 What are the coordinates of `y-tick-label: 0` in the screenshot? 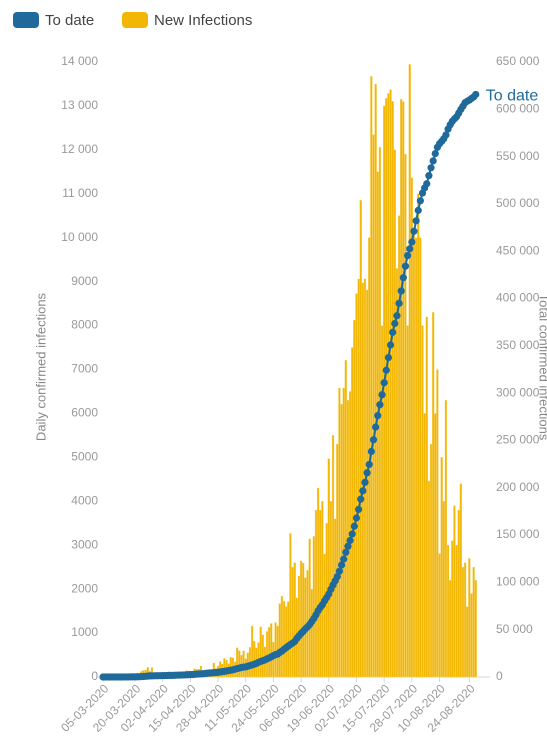 It's located at (94, 676).